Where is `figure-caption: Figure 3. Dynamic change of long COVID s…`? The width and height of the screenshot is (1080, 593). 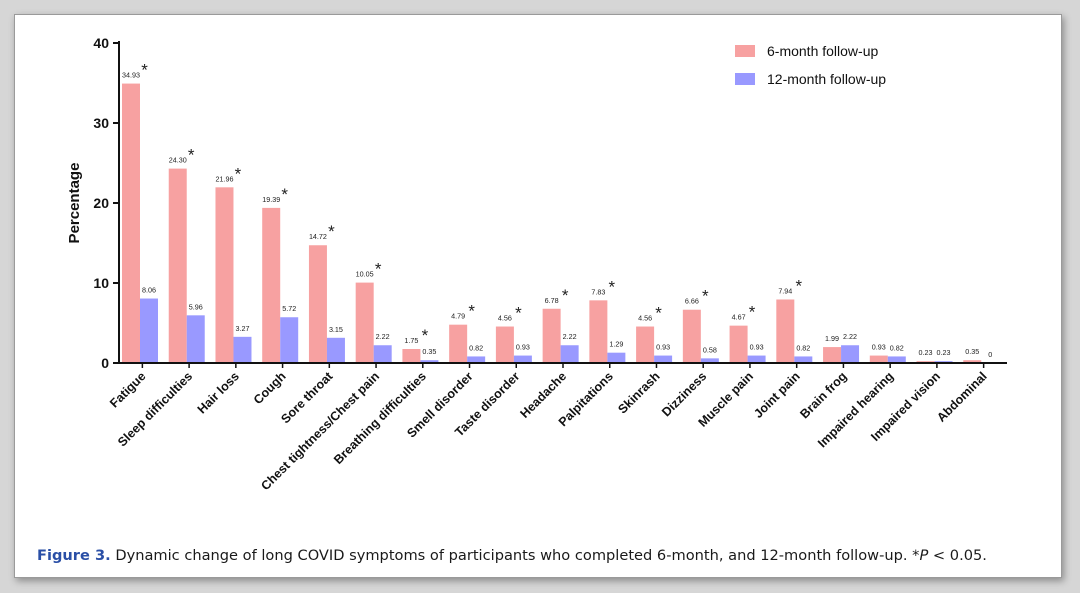
figure-caption: Figure 3. Dynamic change of long COVID s… is located at coordinates (542, 555).